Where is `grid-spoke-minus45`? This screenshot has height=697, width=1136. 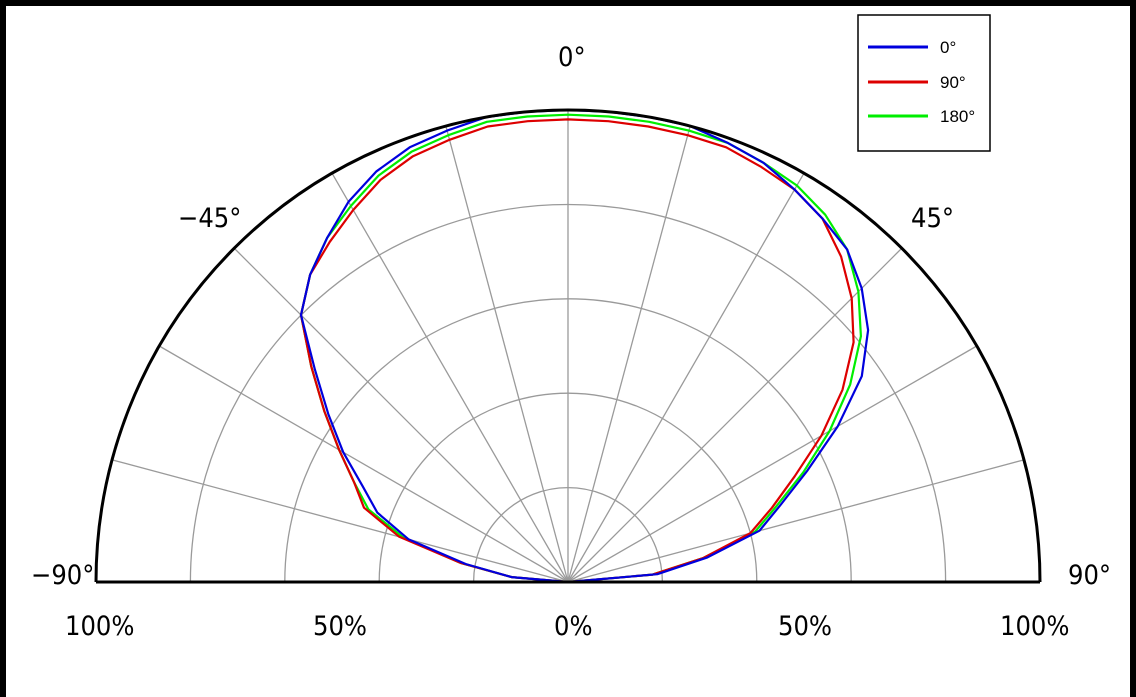 grid-spoke-minus45 is located at coordinates (401, 415).